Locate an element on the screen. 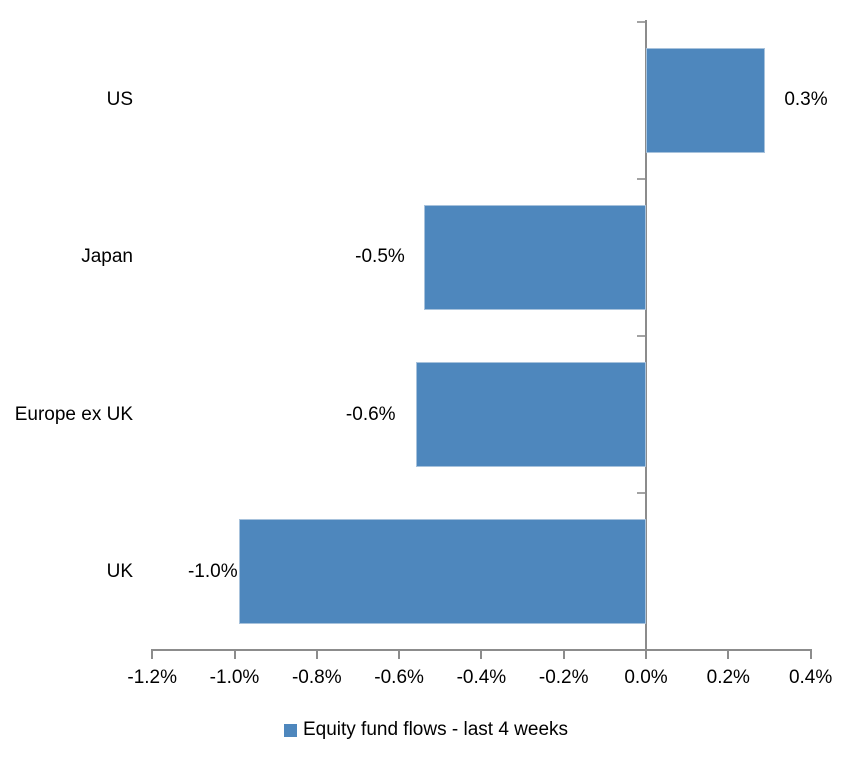 Image resolution: width=852 pixels, height=757 pixels. zero-axis-line is located at coordinates (646, 335).